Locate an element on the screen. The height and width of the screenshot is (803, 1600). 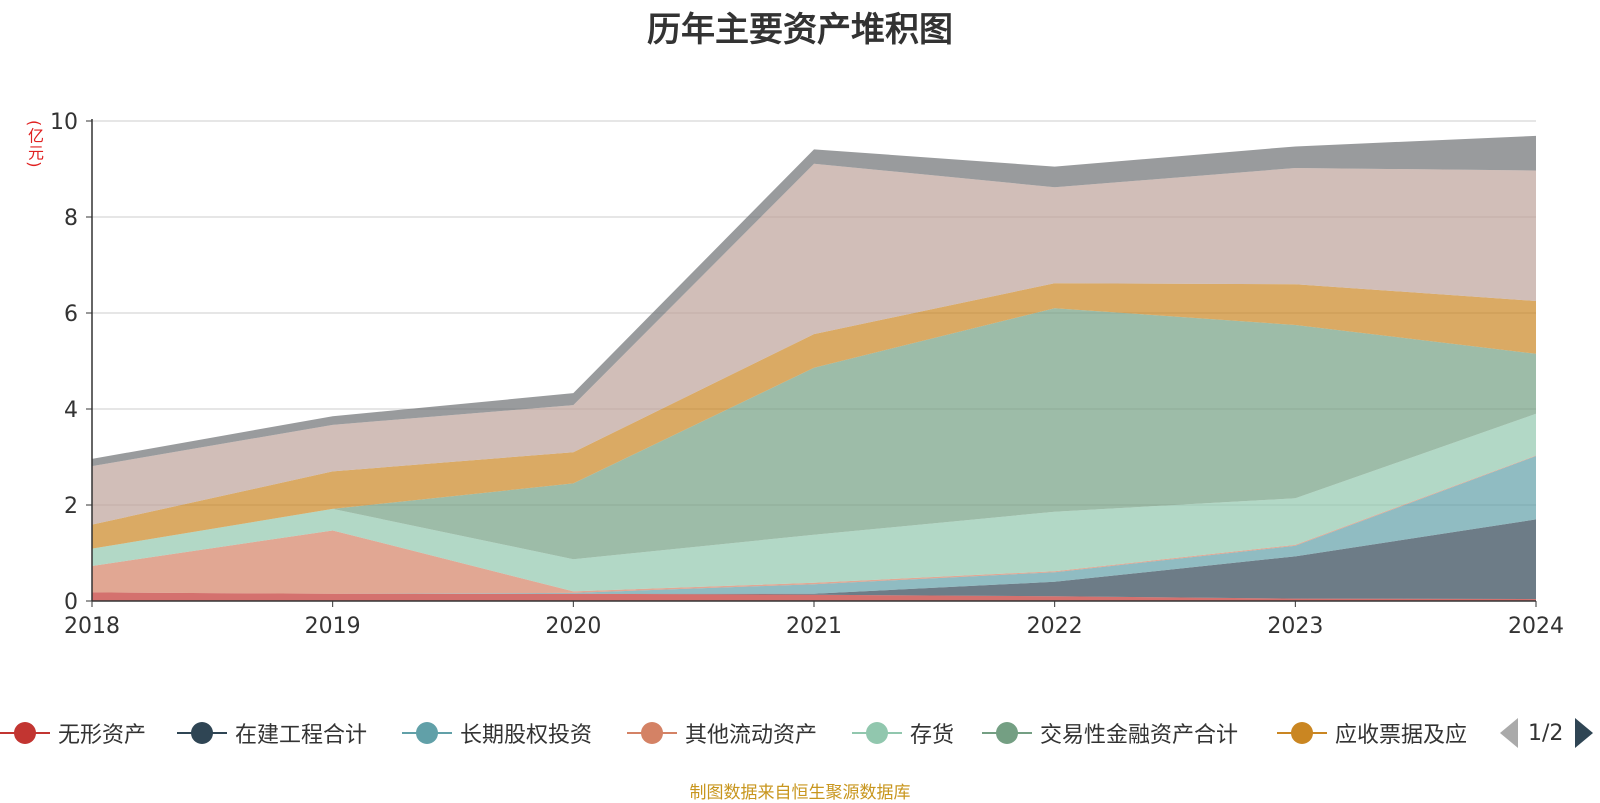
legend-item-long-term-equity-investment: 长期股权投资 is located at coordinates (497, 733).